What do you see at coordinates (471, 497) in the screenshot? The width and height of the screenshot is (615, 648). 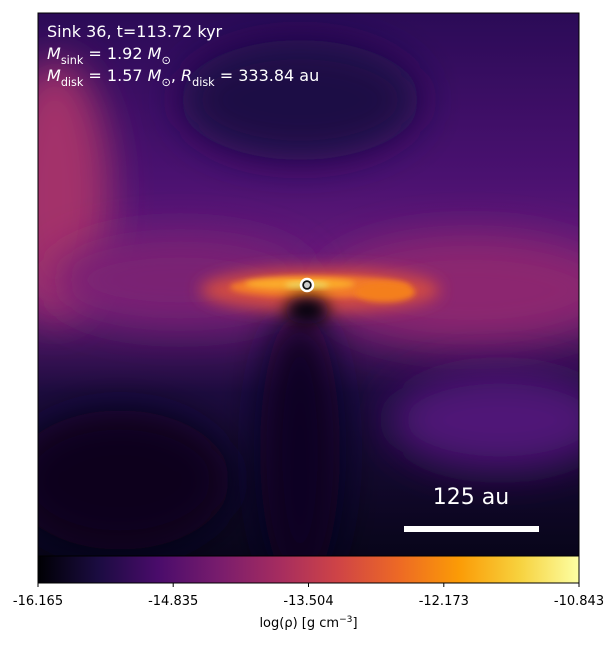 I see `scale-bar-label: 125 au` at bounding box center [471, 497].